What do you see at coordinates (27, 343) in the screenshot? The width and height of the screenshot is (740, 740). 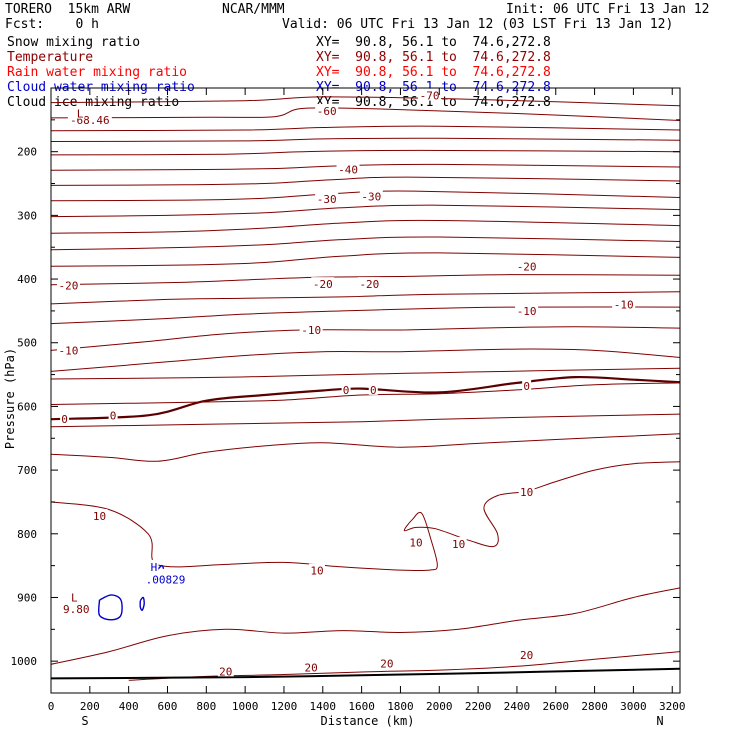 I see `y-tick-label: 500` at bounding box center [27, 343].